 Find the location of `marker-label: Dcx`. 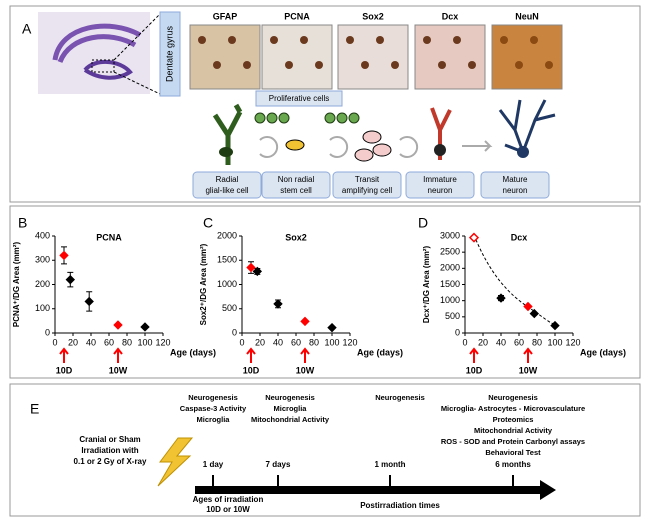

marker-label: Dcx is located at coordinates (450, 16).